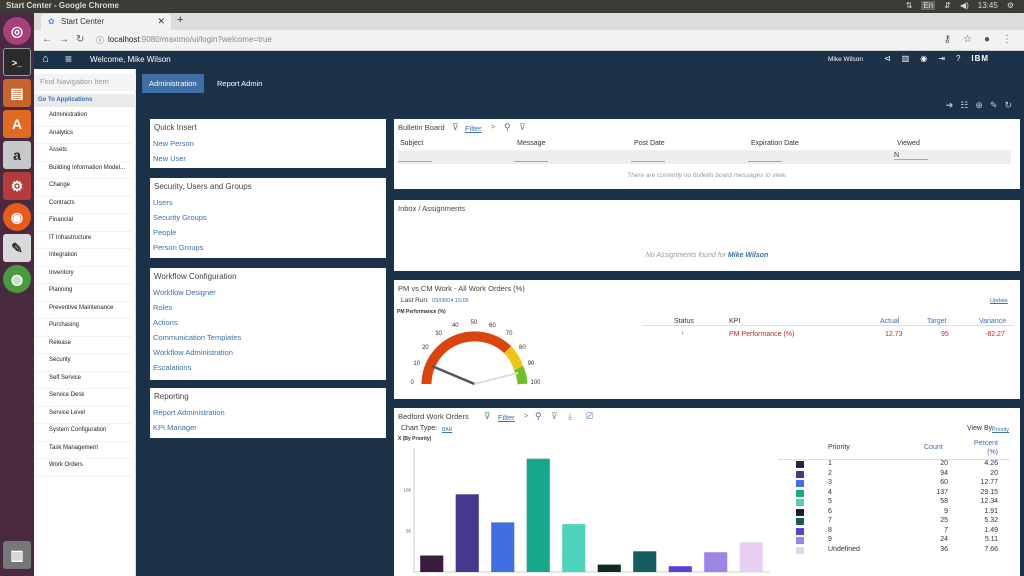  Describe the element at coordinates (507, 127) in the screenshot. I see `search-icon: ⚲` at that location.